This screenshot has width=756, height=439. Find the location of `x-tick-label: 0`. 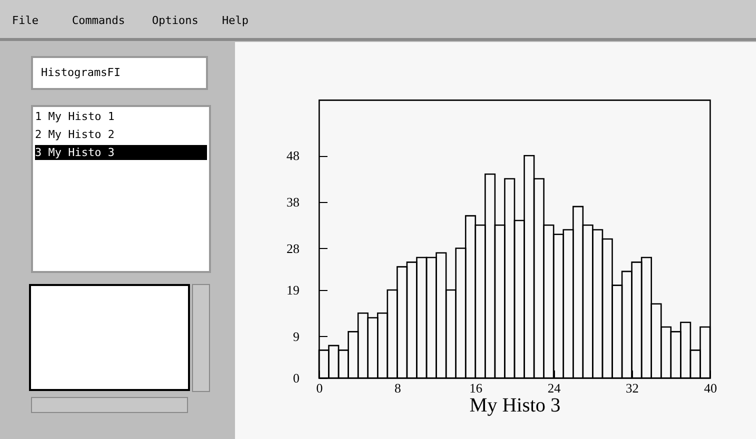

x-tick-label: 0 is located at coordinates (319, 388).